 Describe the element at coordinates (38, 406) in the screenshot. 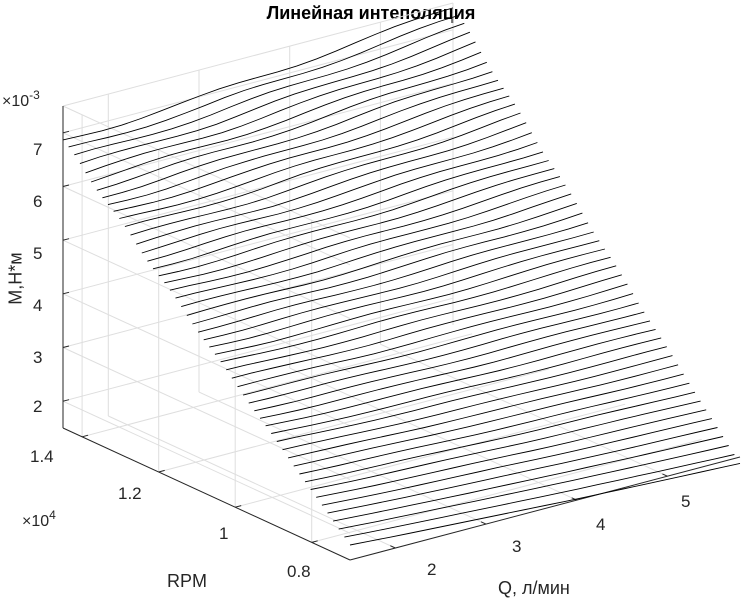

I see `z-tick-label: 2` at that location.